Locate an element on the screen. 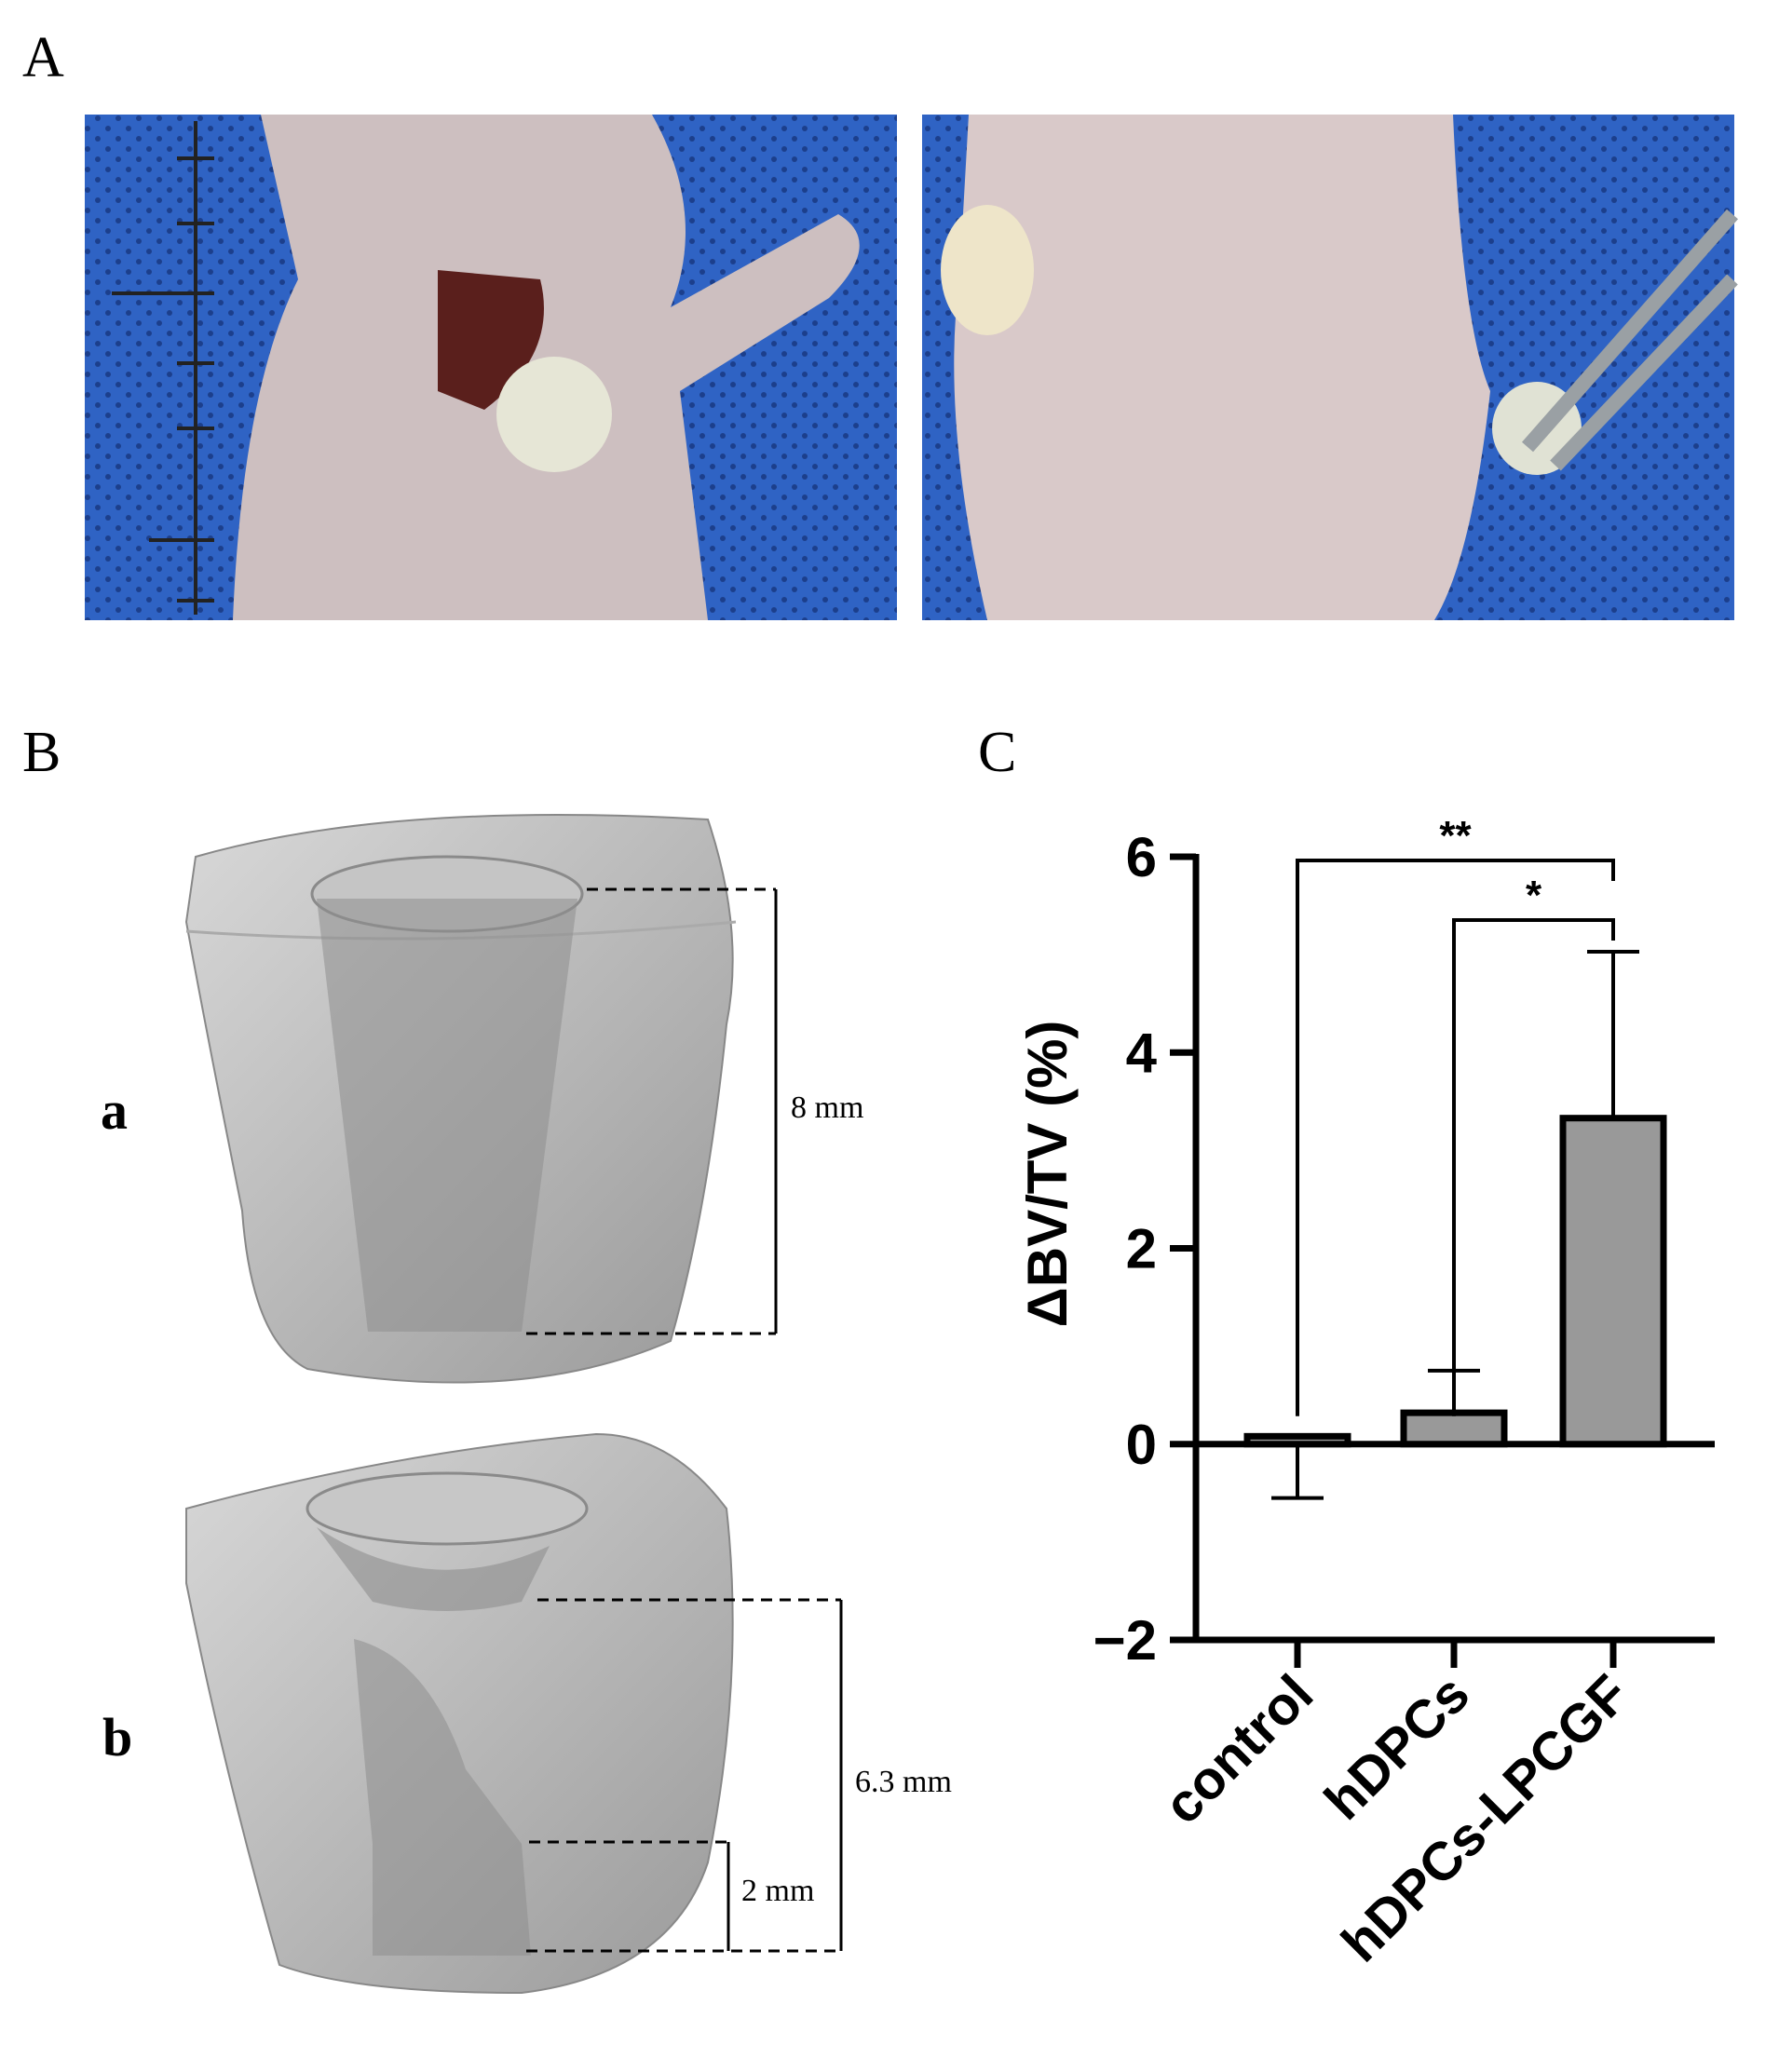 The width and height of the screenshot is (1779, 2072). dimension-line is located at coordinates (685, 1420).